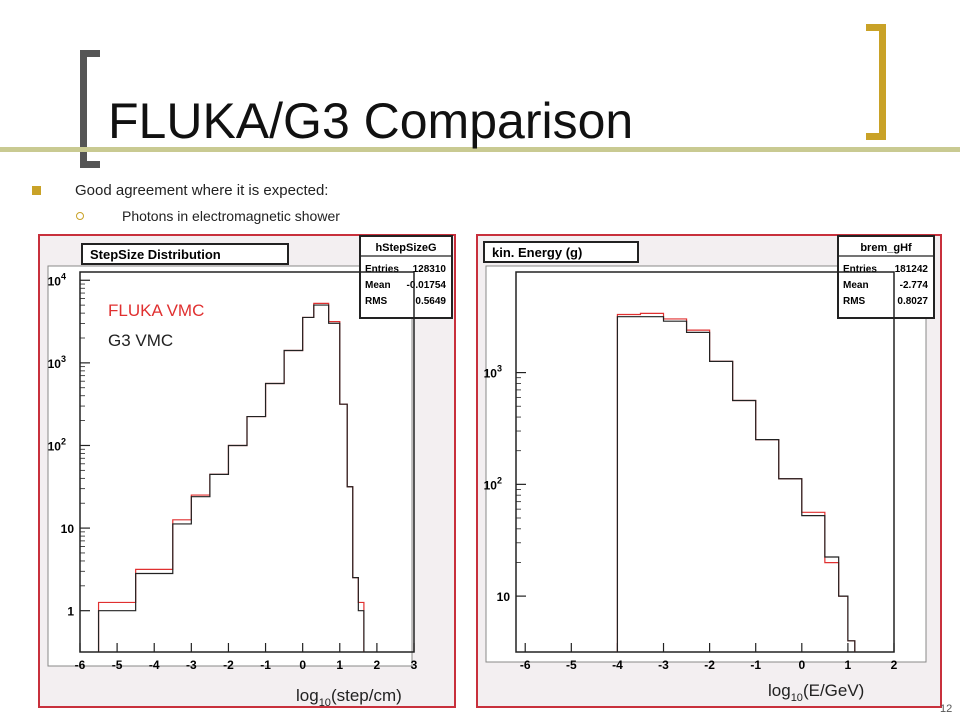  Describe the element at coordinates (912, 301) in the screenshot. I see `stats-value: 0.8027` at that location.